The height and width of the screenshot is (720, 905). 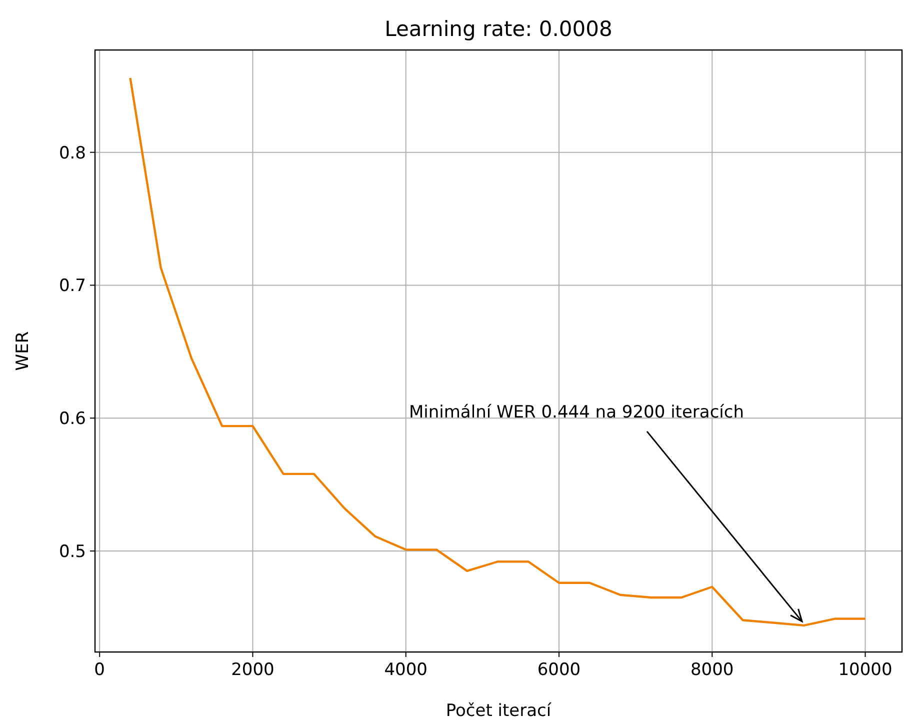 What do you see at coordinates (499, 710) in the screenshot?
I see `x-axis-title: Počet iterací` at bounding box center [499, 710].